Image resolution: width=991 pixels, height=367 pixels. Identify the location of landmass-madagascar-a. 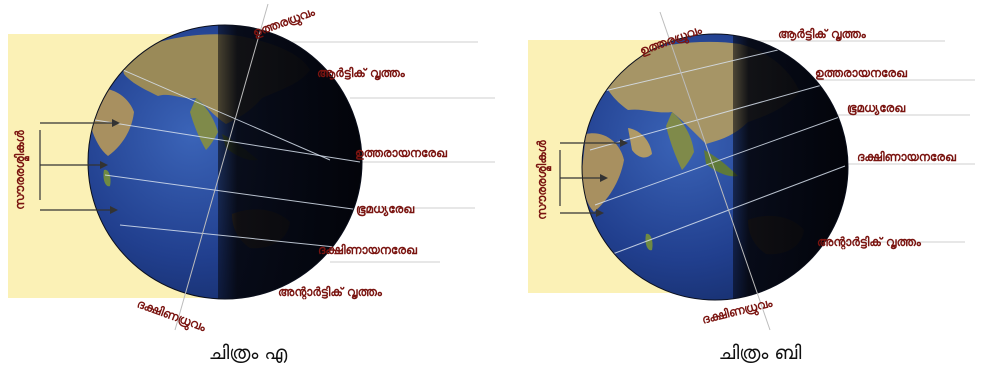
(107, 178).